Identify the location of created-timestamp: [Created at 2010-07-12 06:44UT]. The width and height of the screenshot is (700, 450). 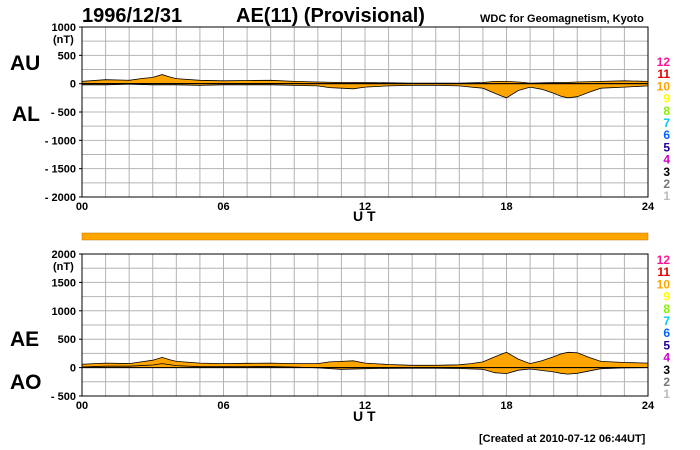
(562, 439).